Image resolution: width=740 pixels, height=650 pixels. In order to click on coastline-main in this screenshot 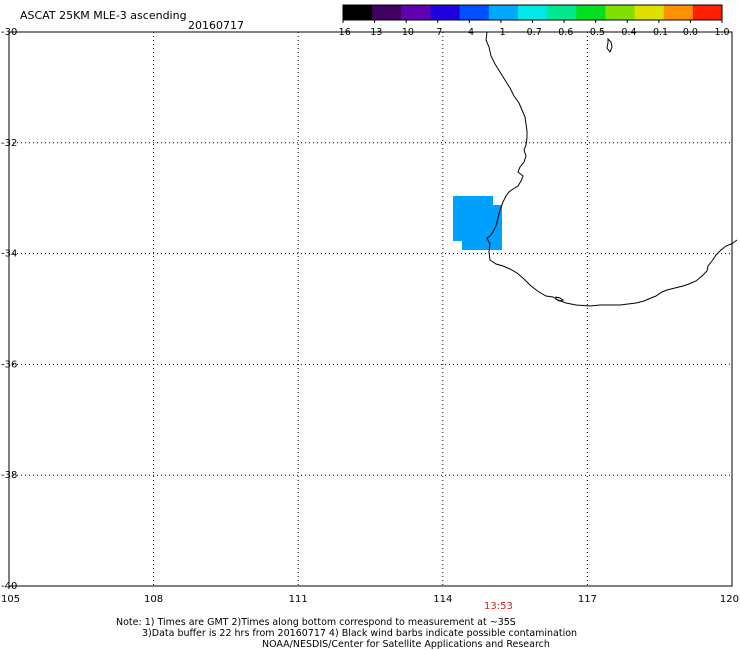, I will do `click(611, 169)`.